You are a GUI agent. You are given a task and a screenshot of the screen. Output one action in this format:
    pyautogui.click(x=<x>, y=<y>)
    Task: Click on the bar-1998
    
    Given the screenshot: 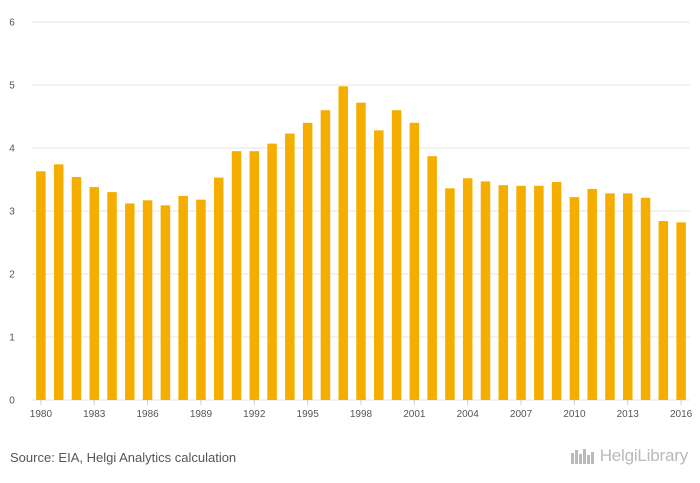 What is the action you would take?
    pyautogui.click(x=361, y=251)
    